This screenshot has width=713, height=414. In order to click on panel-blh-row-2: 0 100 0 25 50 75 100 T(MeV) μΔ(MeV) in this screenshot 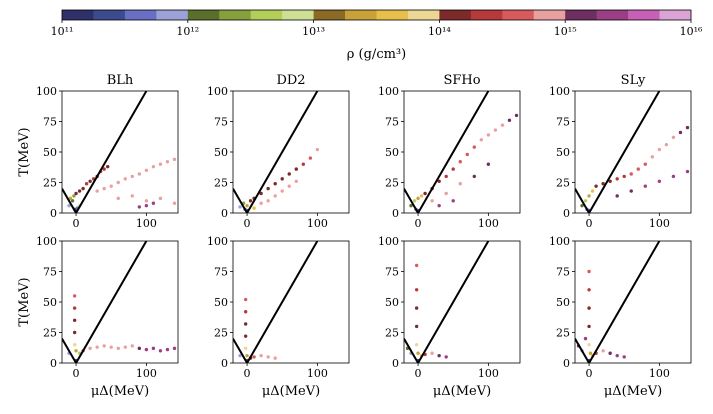, I will do `click(98, 317)`.